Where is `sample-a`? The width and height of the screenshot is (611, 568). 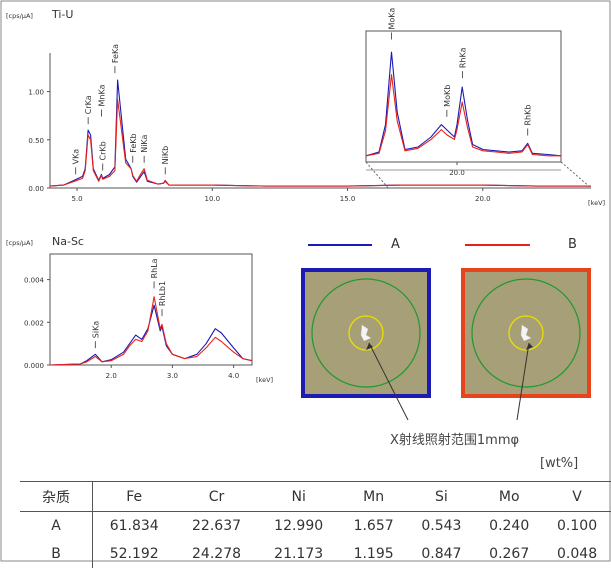
sample-a is located at coordinates (366, 344).